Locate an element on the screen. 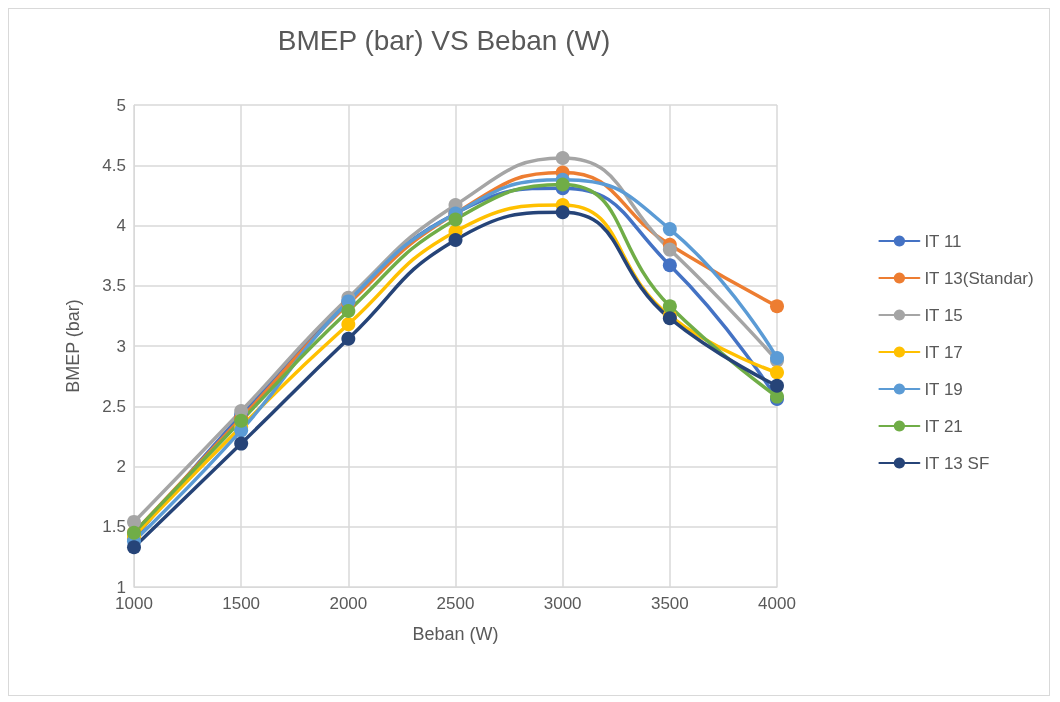 This screenshot has width=1060, height=702. y-tick-label: 1 is located at coordinates (121, 587).